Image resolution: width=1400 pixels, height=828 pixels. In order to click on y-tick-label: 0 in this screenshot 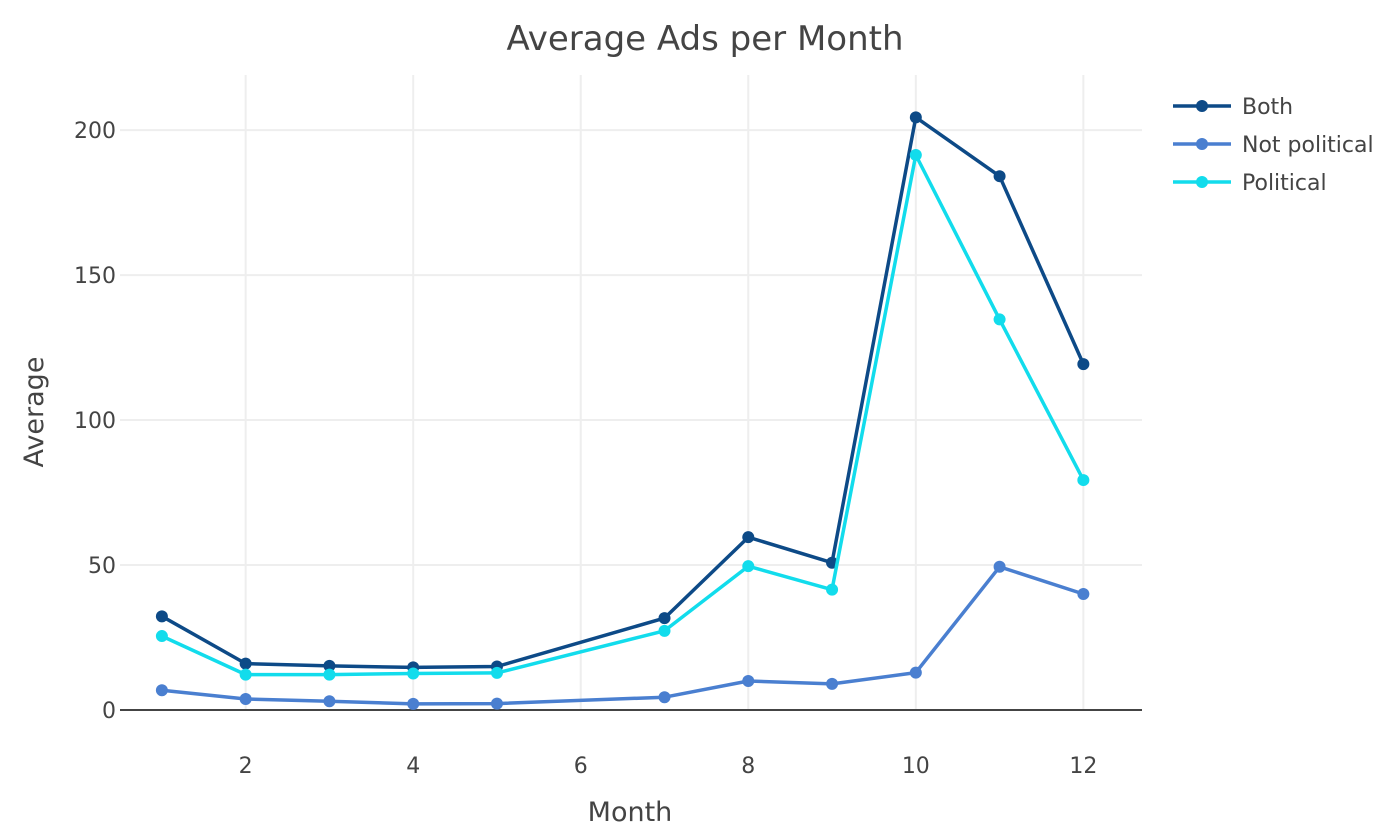, I will do `click(109, 711)`.